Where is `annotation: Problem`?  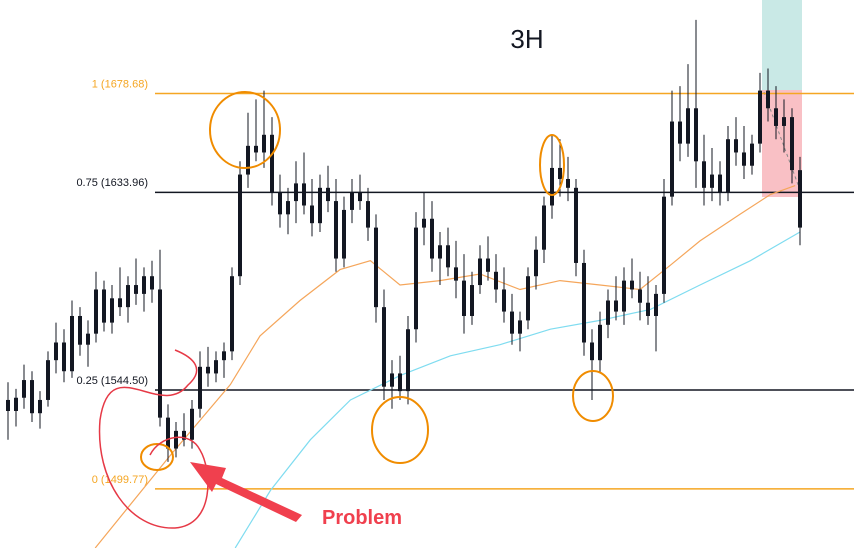 annotation: Problem is located at coordinates (362, 518).